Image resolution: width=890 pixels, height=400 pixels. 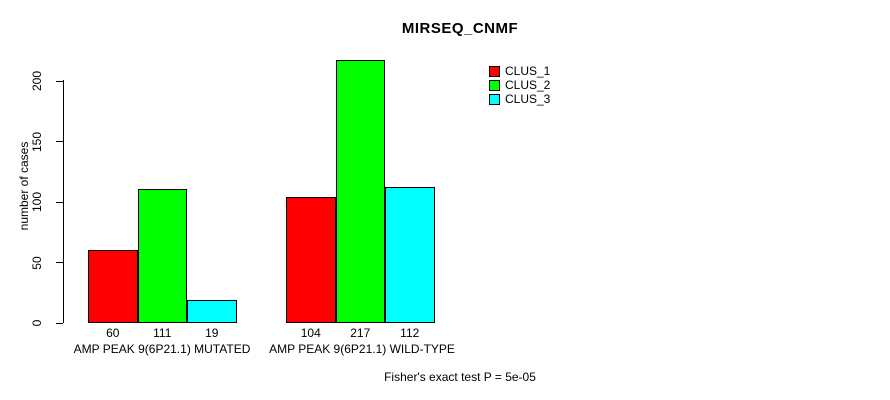 I want to click on bar-value-clus_3-group-1: 112, so click(x=410, y=333).